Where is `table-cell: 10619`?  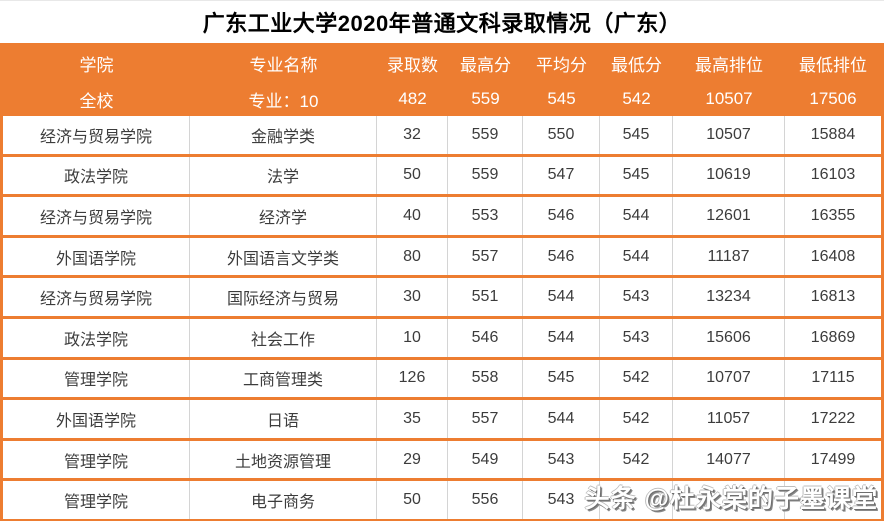
table-cell: 10619 is located at coordinates (729, 175).